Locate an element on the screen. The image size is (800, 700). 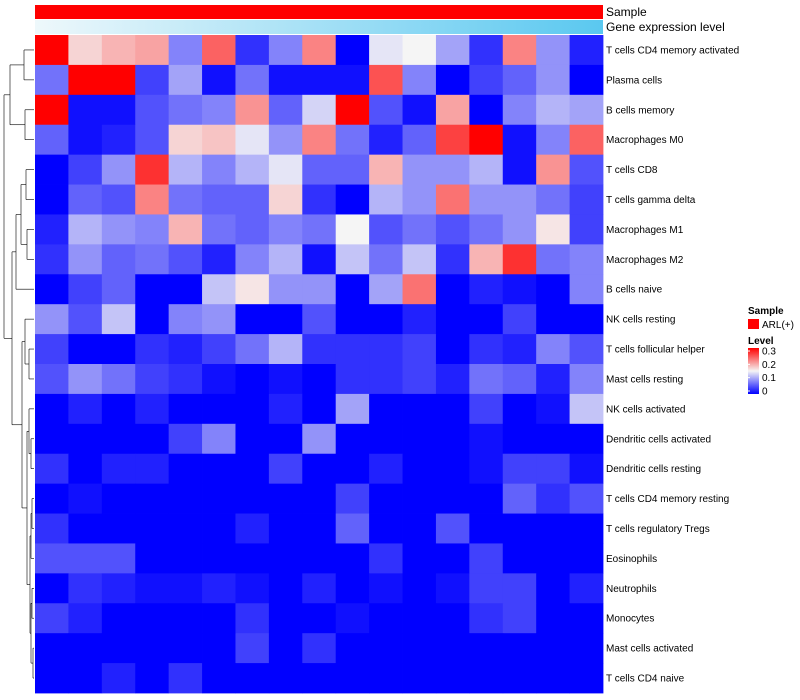
legend-tick-label: 0.3 is located at coordinates (769, 352).